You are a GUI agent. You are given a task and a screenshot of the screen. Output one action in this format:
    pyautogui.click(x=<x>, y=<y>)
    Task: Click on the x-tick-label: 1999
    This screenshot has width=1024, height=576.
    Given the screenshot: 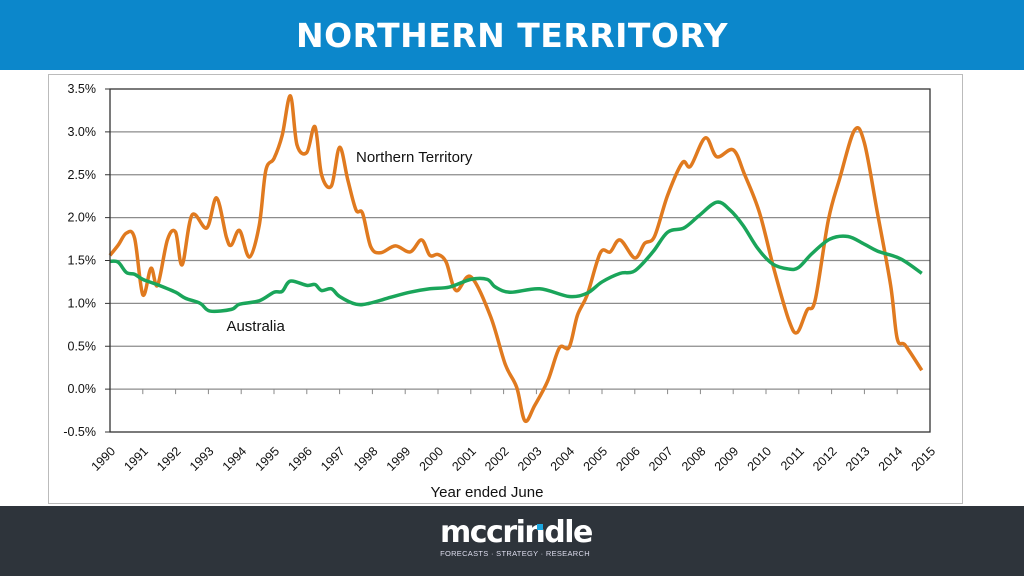 What is the action you would take?
    pyautogui.click(x=399, y=459)
    